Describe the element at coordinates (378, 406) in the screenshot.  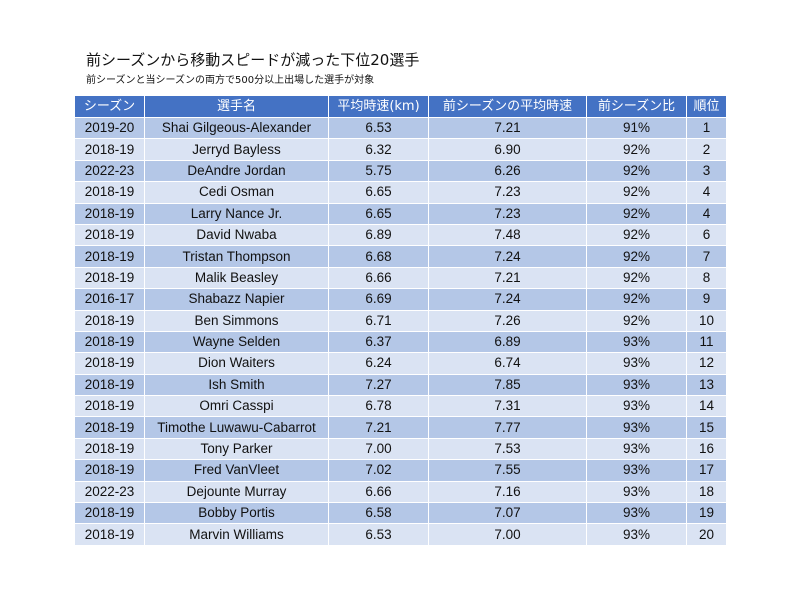
I see `avg-speed-cell: 6.78` at that location.